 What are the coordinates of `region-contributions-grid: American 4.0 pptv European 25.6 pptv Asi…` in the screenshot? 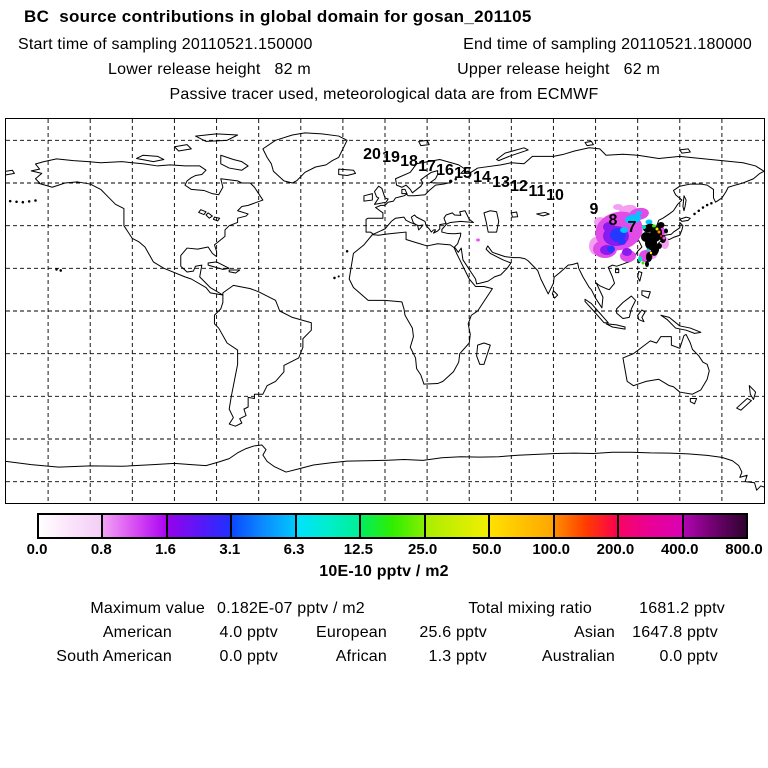 It's located at (384, 645).